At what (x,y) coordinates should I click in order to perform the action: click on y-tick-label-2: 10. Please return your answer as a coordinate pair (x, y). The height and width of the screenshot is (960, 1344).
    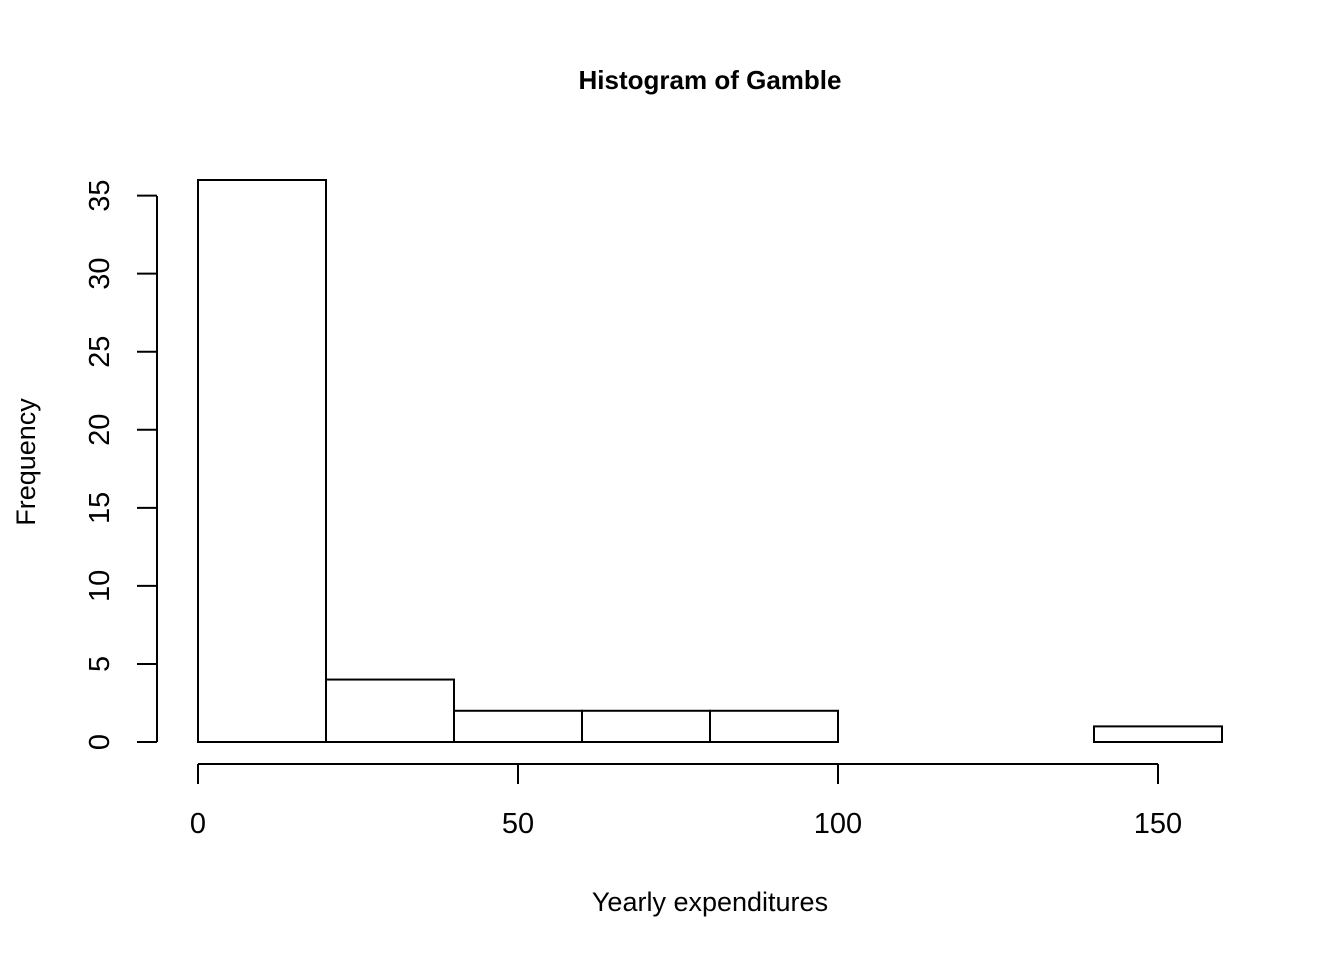
    Looking at the image, I should click on (100, 586).